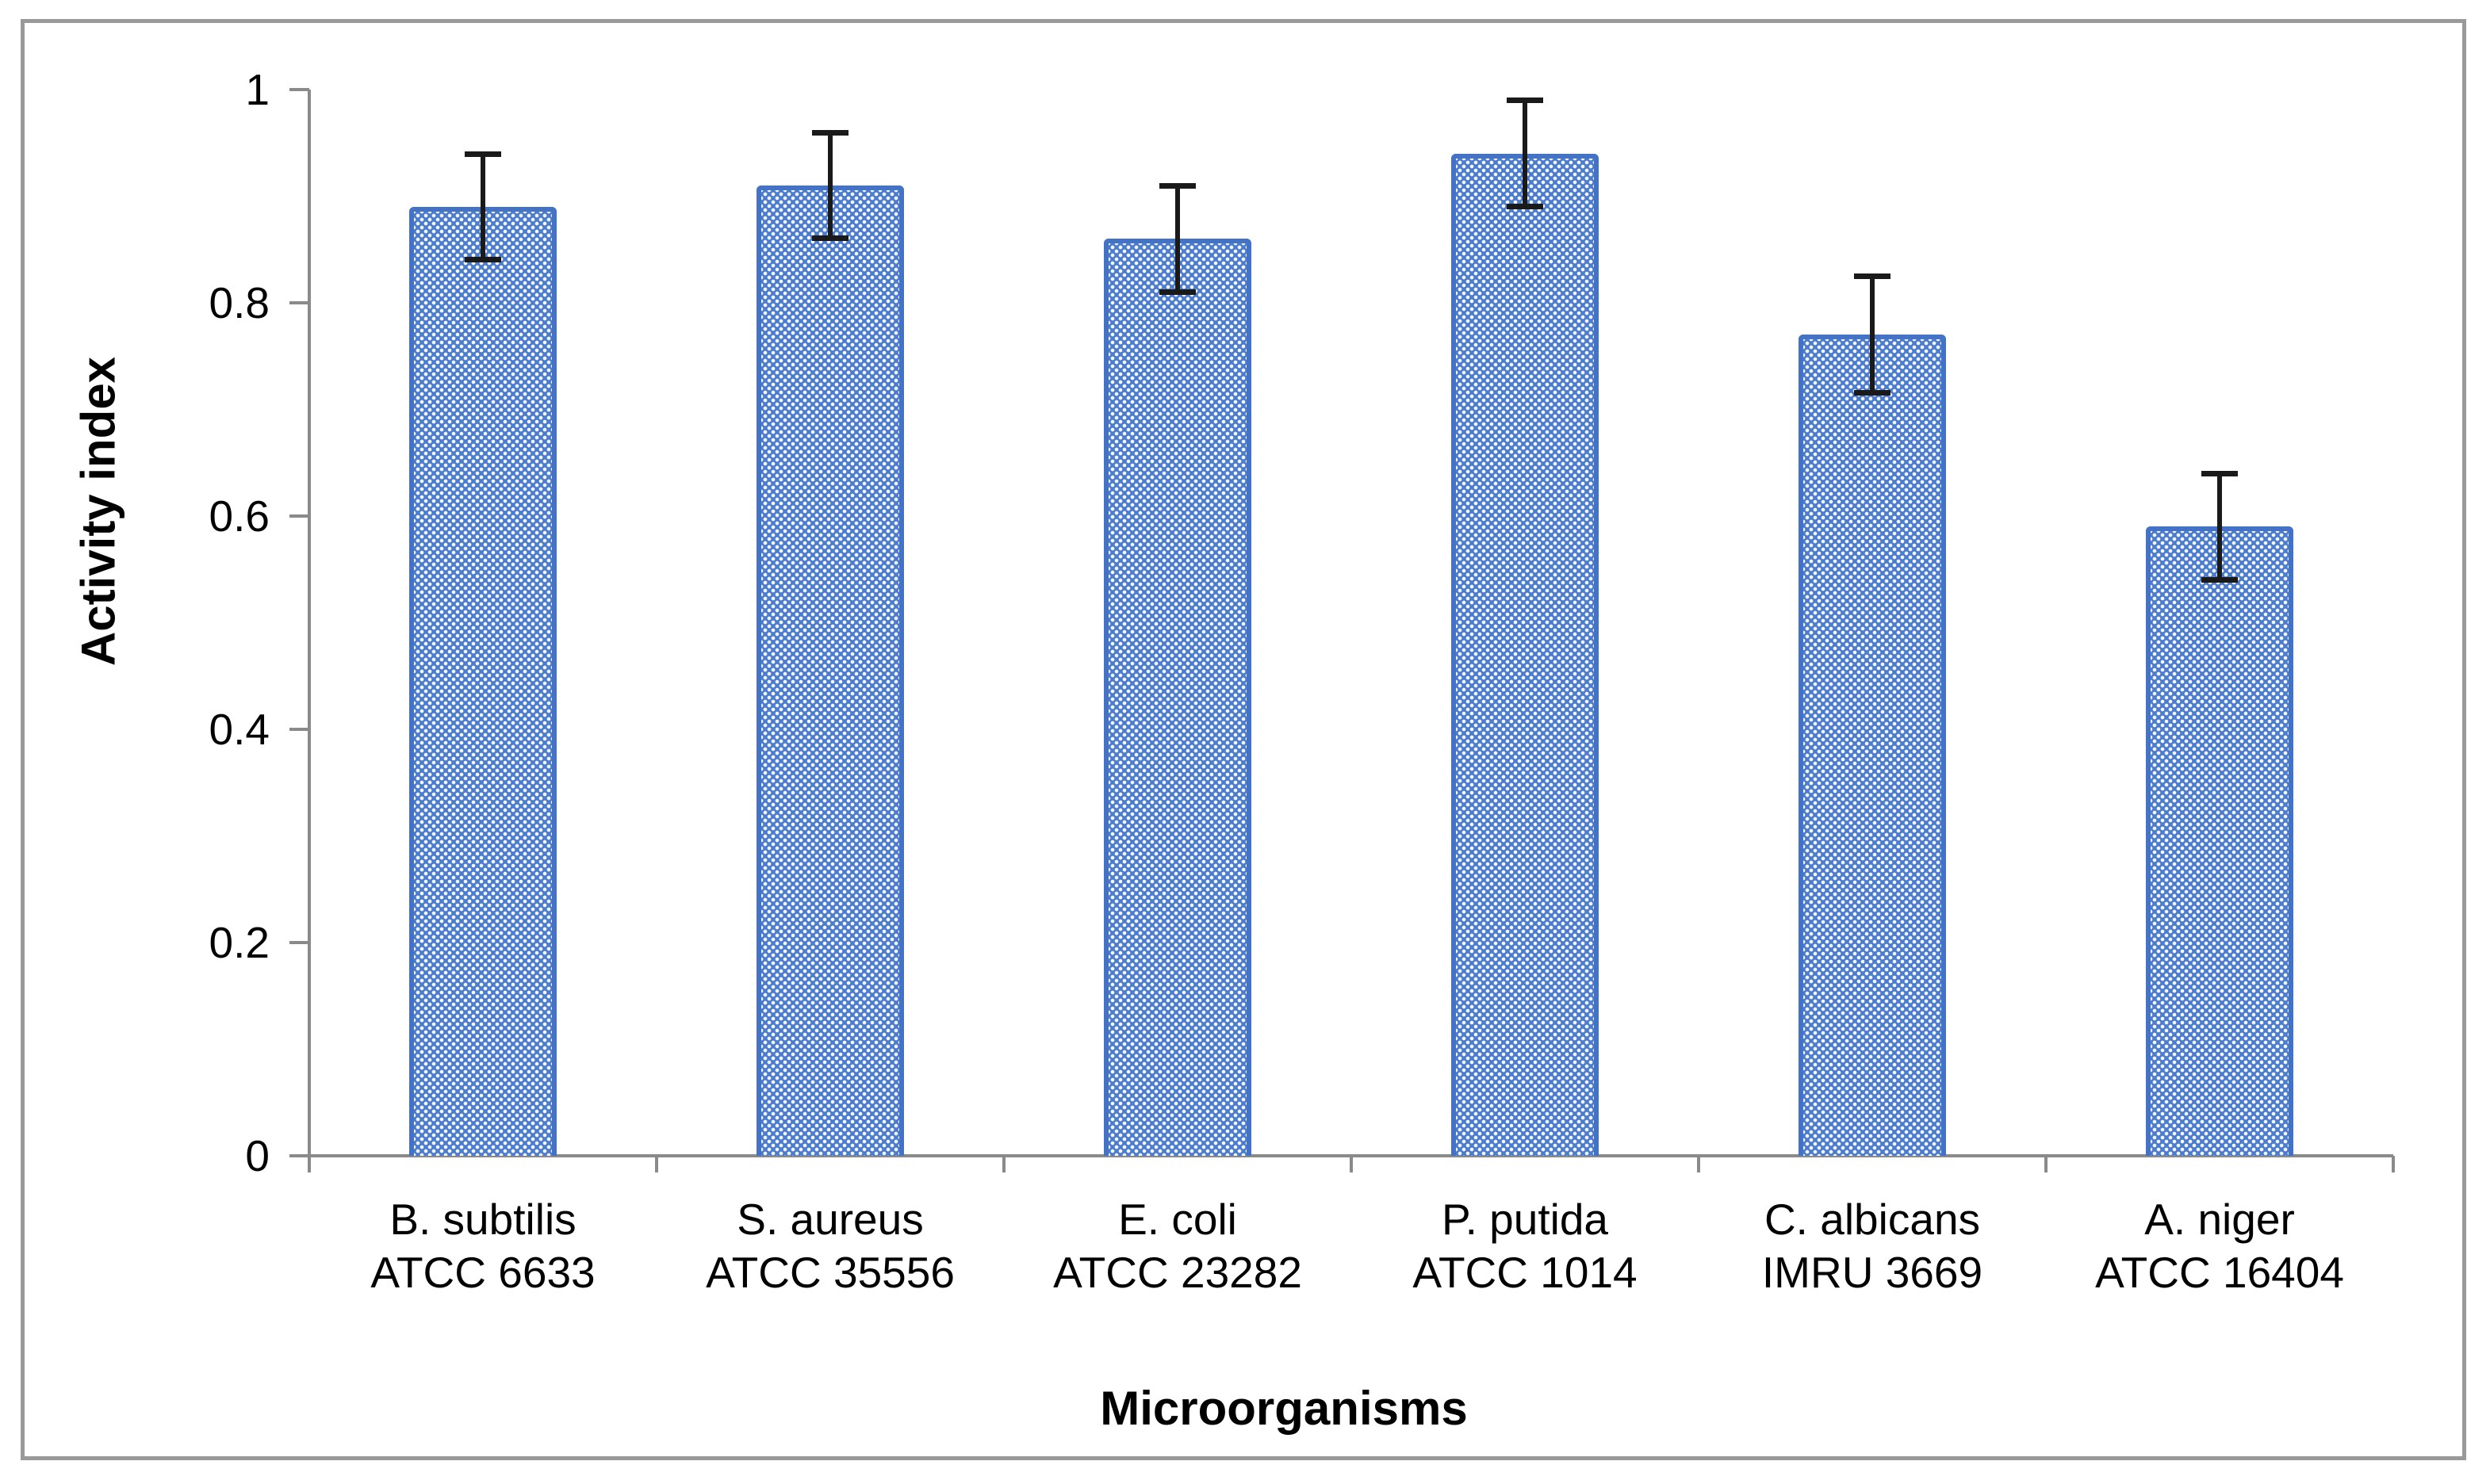 This screenshot has height=1484, width=2490. Describe the element at coordinates (830, 1219) in the screenshot. I see `x-category-label-line1: S. aureus` at that location.